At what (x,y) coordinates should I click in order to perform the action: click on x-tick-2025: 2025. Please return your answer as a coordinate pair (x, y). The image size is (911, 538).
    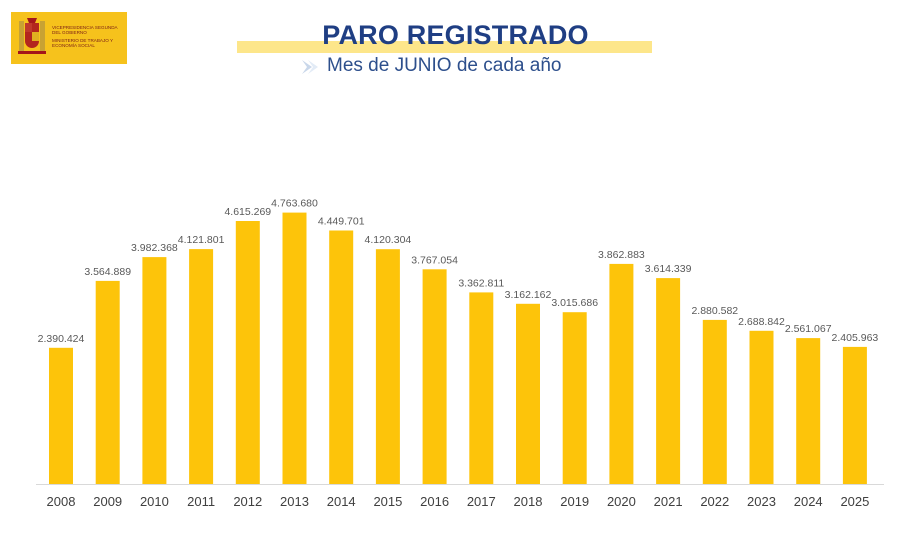
    Looking at the image, I should click on (854, 501).